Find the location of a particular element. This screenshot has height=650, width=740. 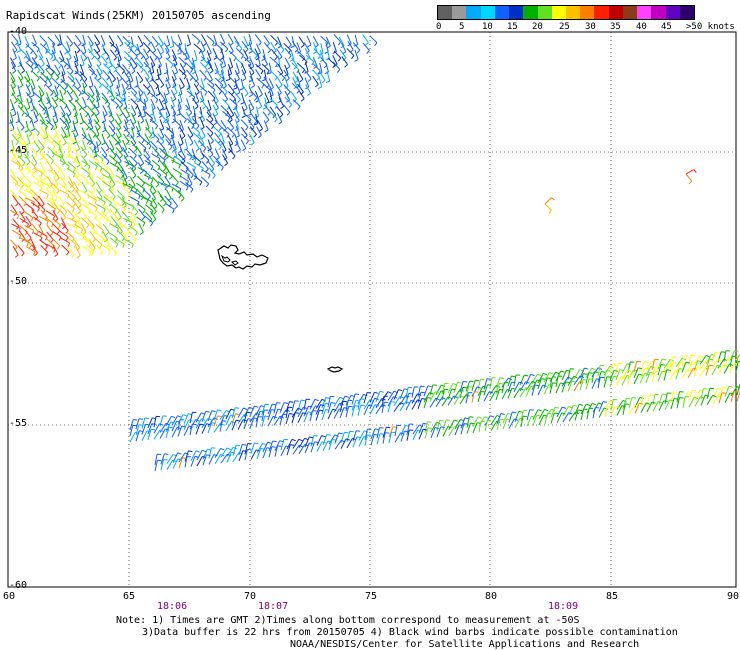

x-tick-label: 65 is located at coordinates (129, 596).